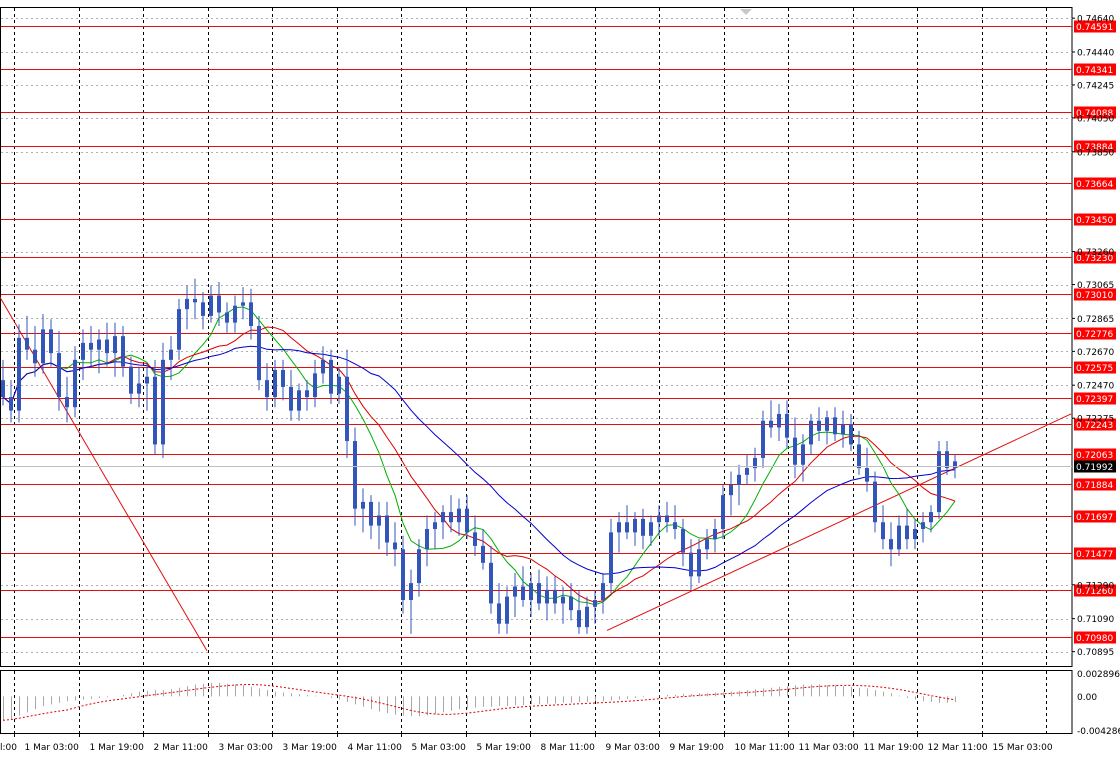 The height and width of the screenshot is (762, 1120). What do you see at coordinates (1094, 456) in the screenshot?
I see `level-label: 0.72063` at bounding box center [1094, 456].